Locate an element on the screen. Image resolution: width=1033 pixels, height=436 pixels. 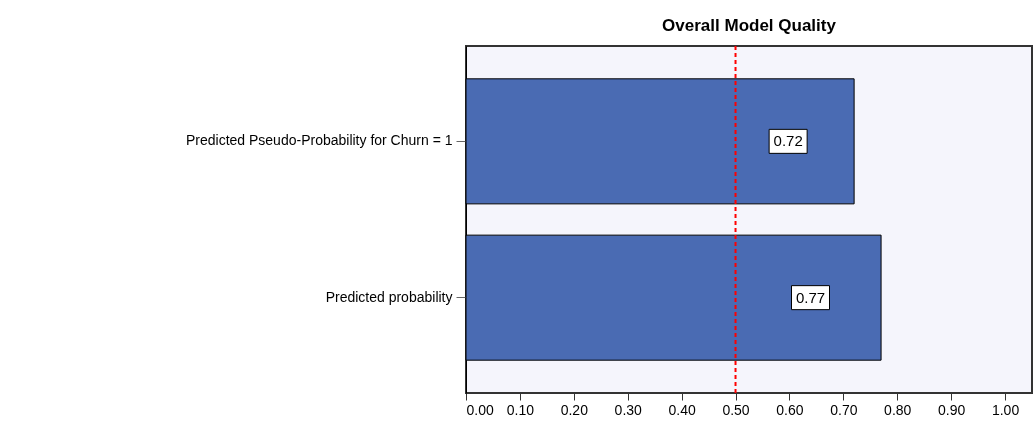
x-tick-label: 0.50 is located at coordinates (736, 409).